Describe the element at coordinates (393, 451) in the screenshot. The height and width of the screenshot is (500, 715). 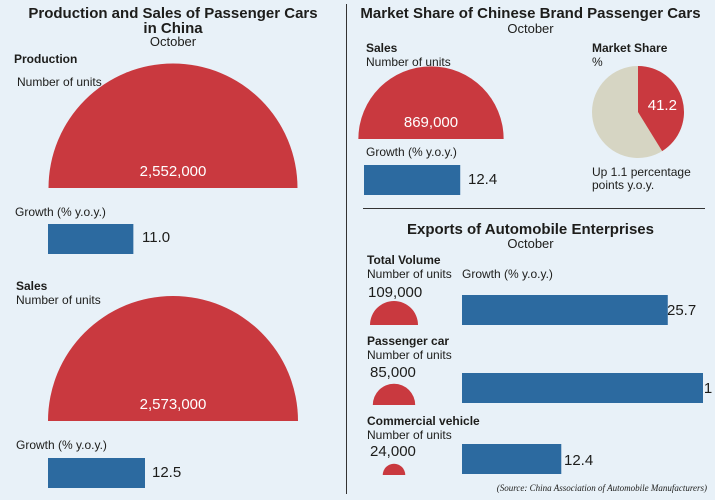
I see `export-commercial-value: 24,000` at that location.